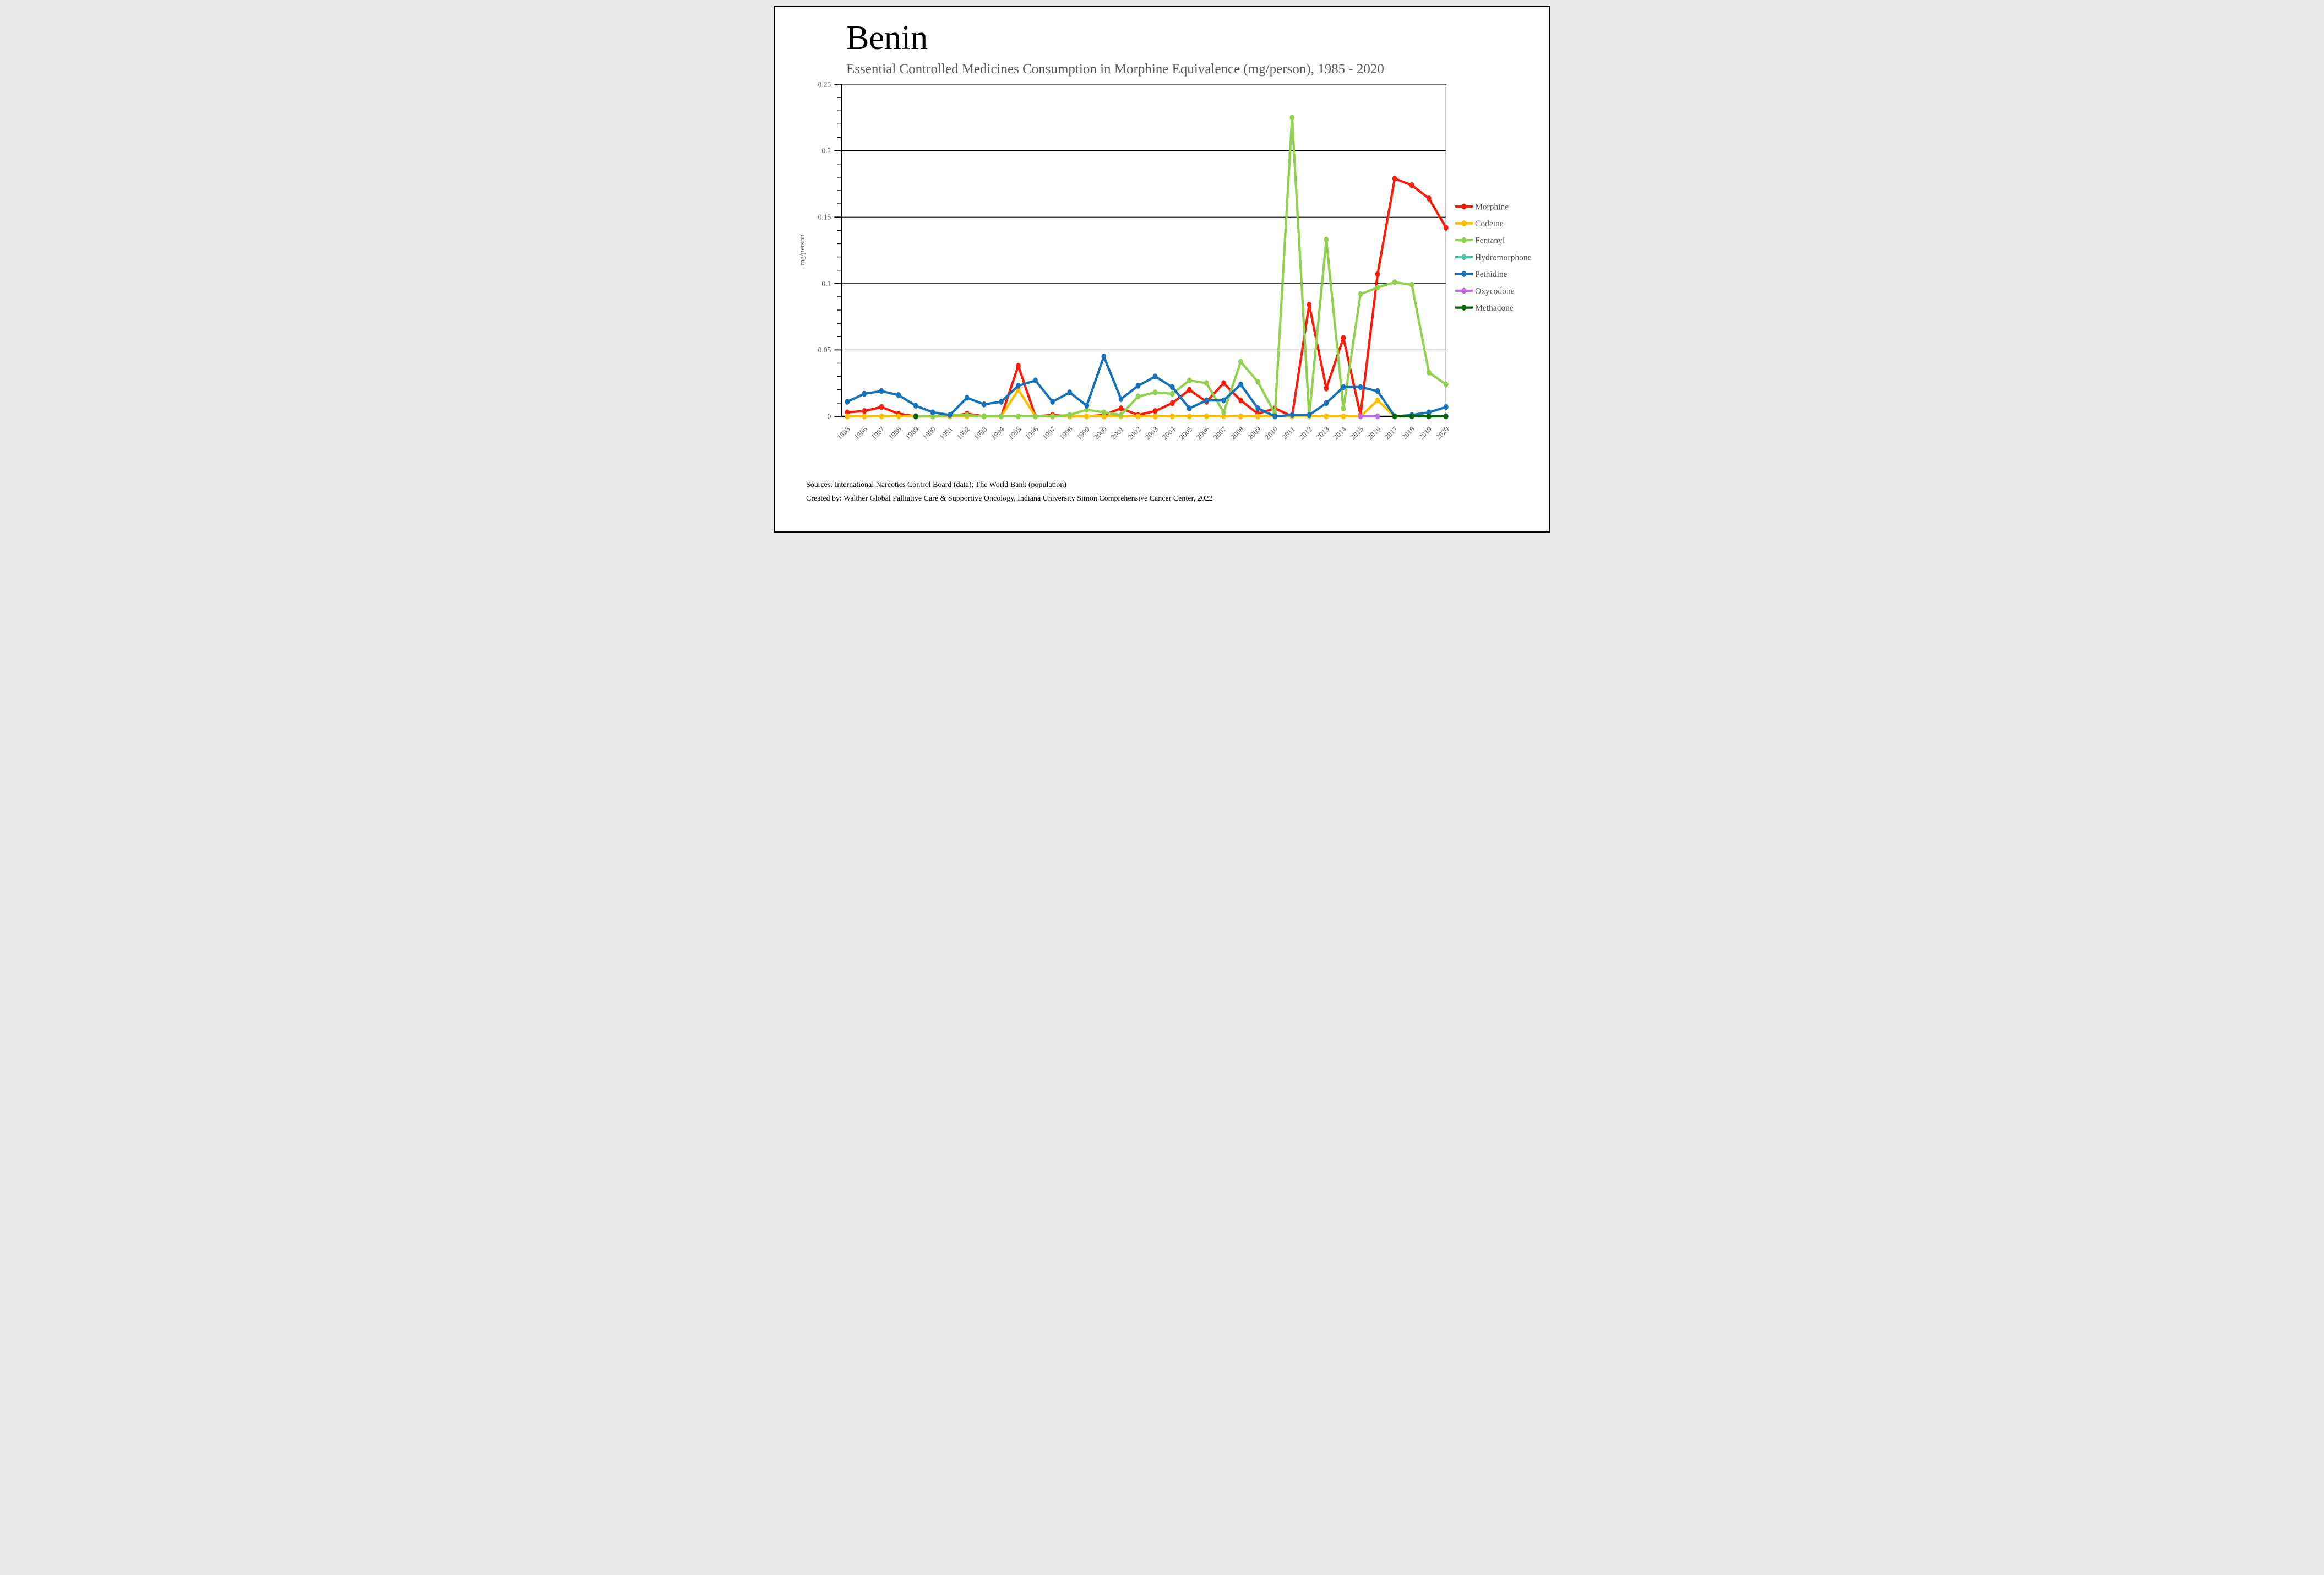 This screenshot has width=2324, height=1575. I want to click on x-tick-label: 2010, so click(1271, 433).